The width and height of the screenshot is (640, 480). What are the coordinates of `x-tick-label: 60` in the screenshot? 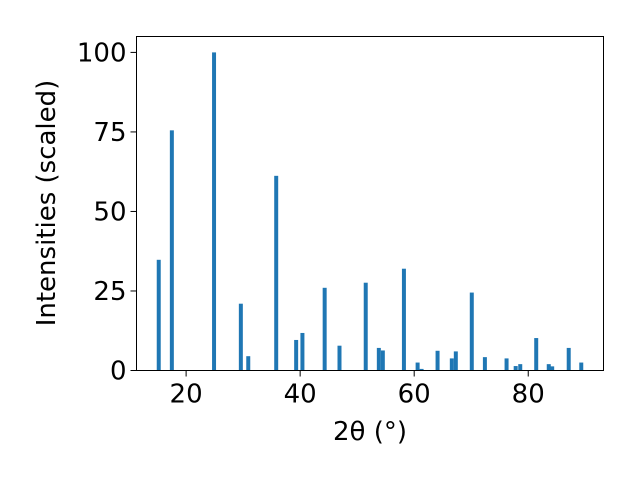 It's located at (414, 395).